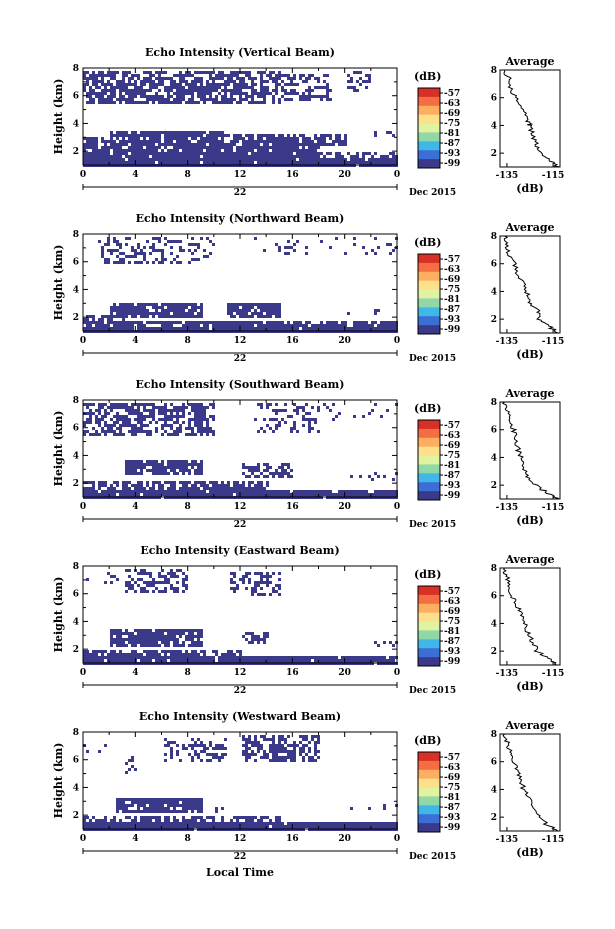  Describe the element at coordinates (432, 525) in the screenshot. I see `month-label: Dec 2015` at that location.